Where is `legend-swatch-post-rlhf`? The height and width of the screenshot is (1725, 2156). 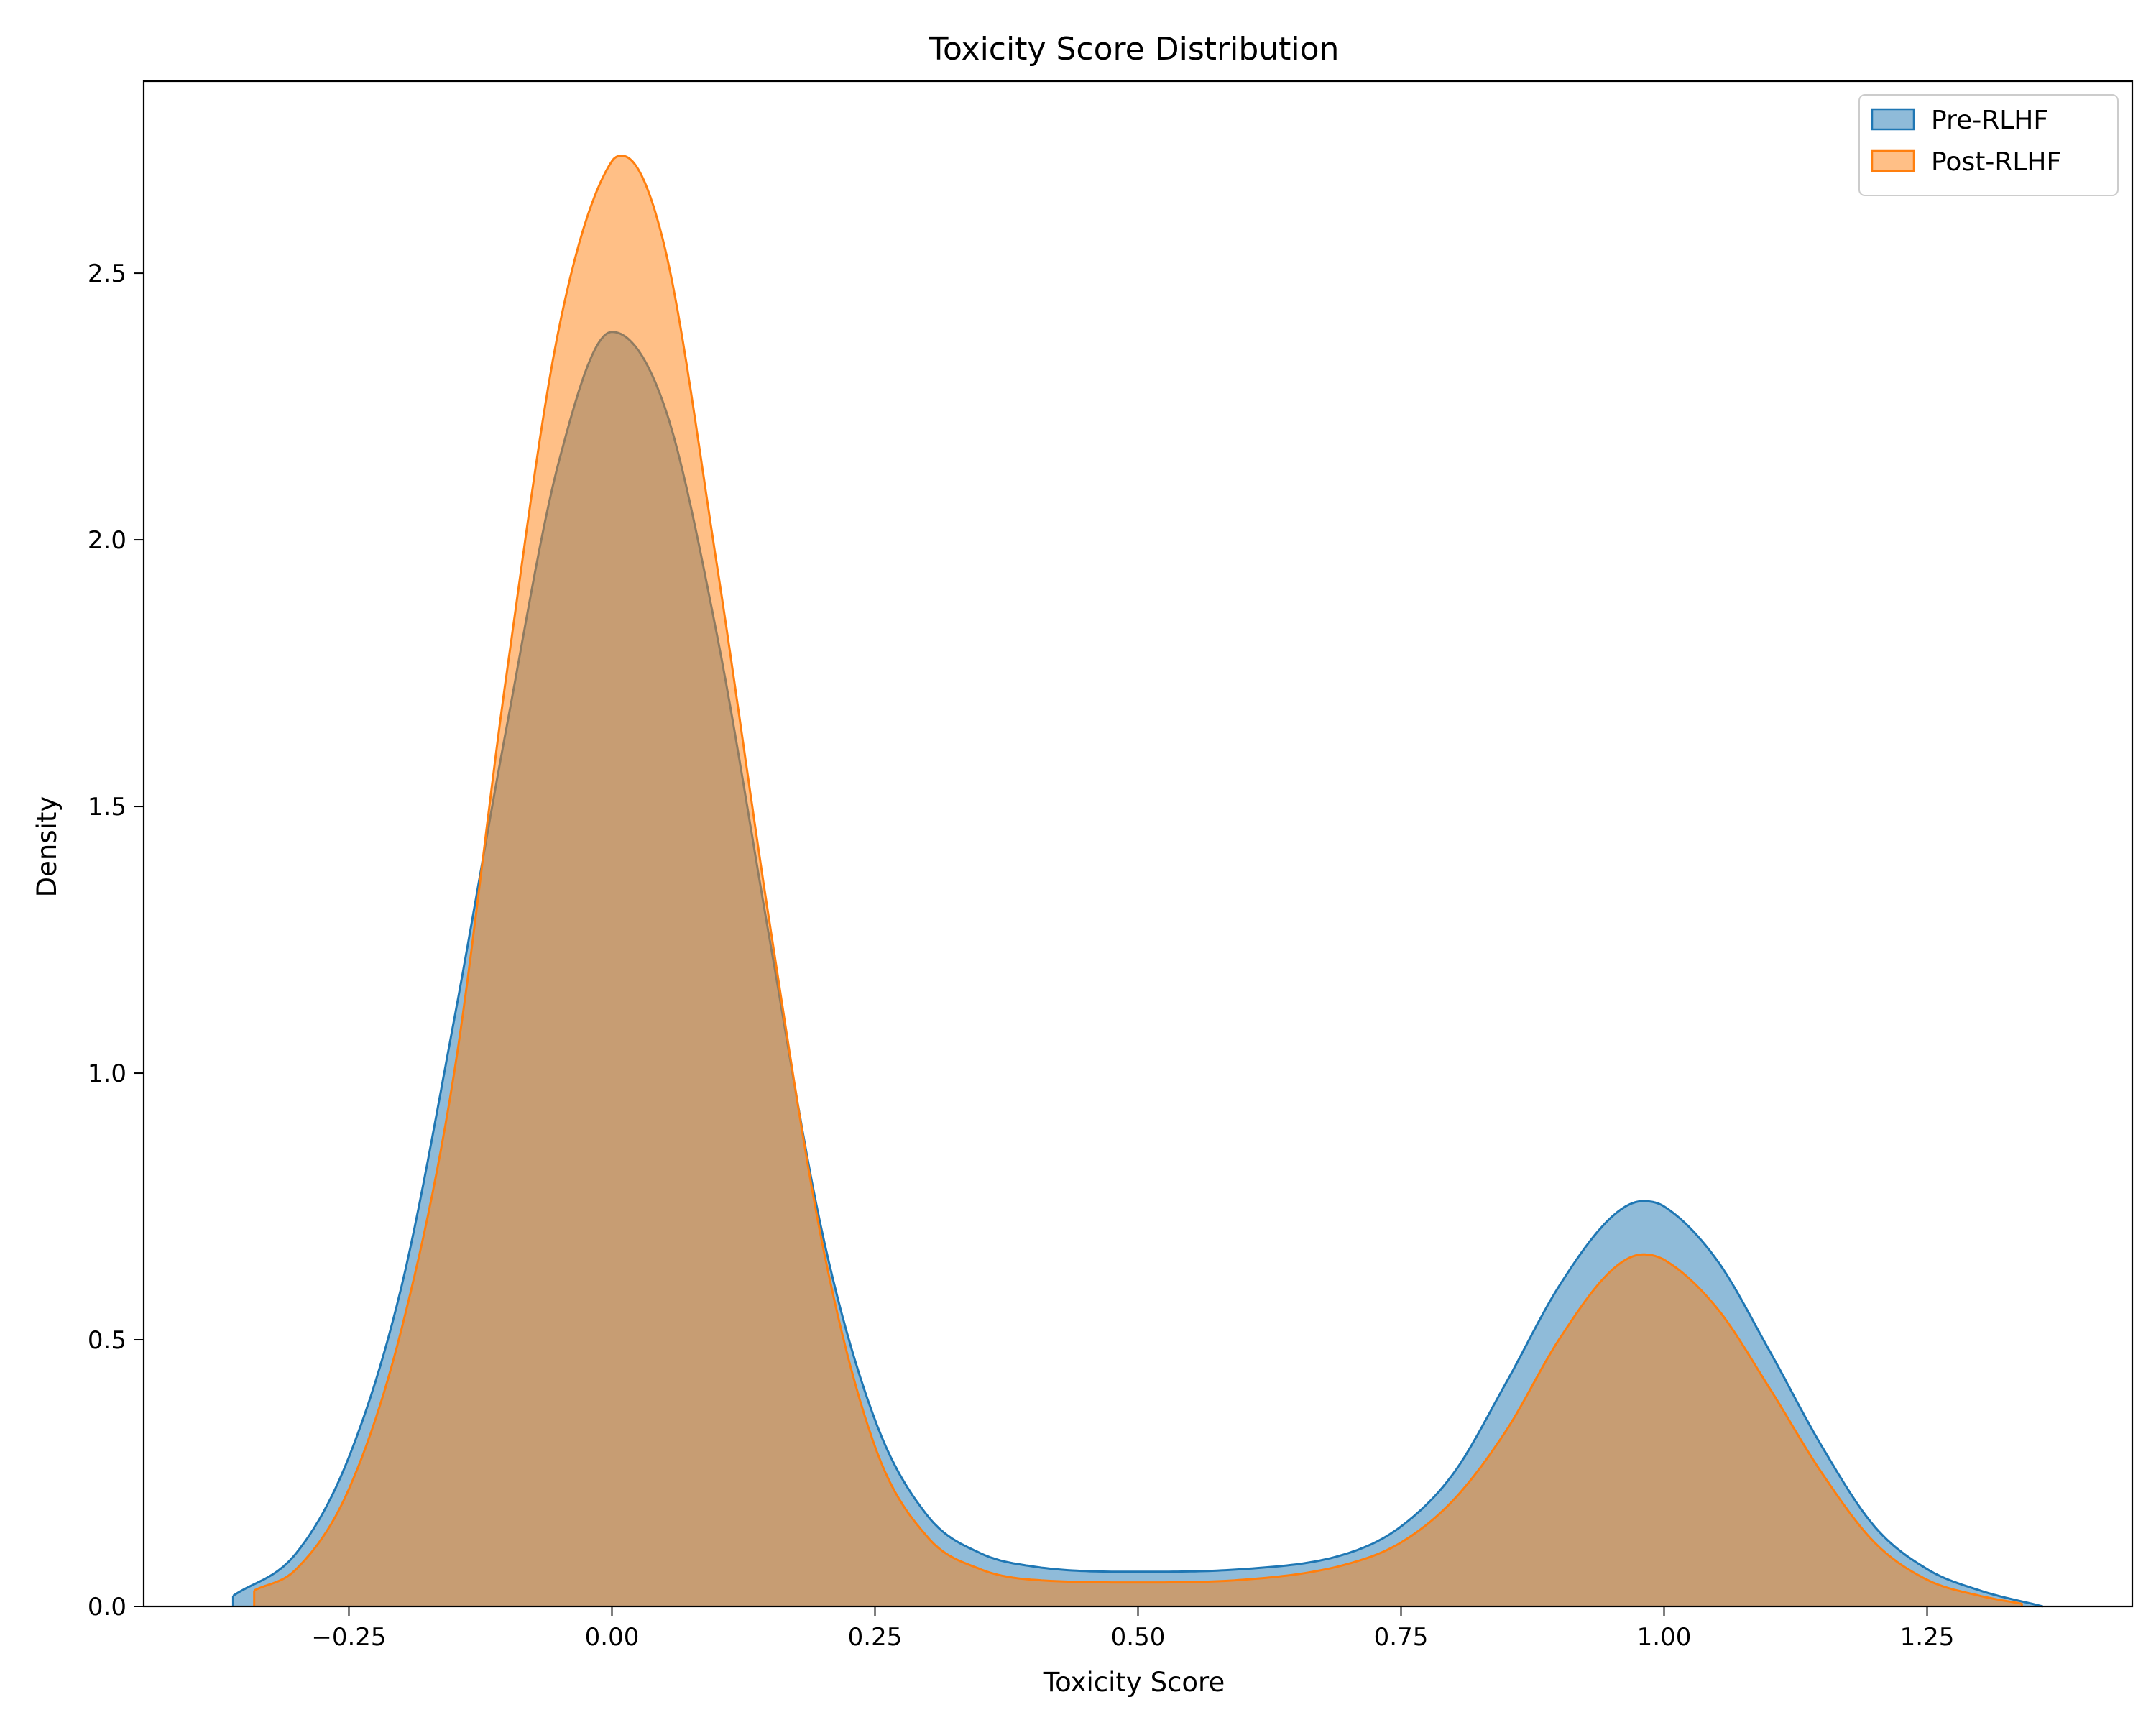 legend-swatch-post-rlhf is located at coordinates (1893, 161).